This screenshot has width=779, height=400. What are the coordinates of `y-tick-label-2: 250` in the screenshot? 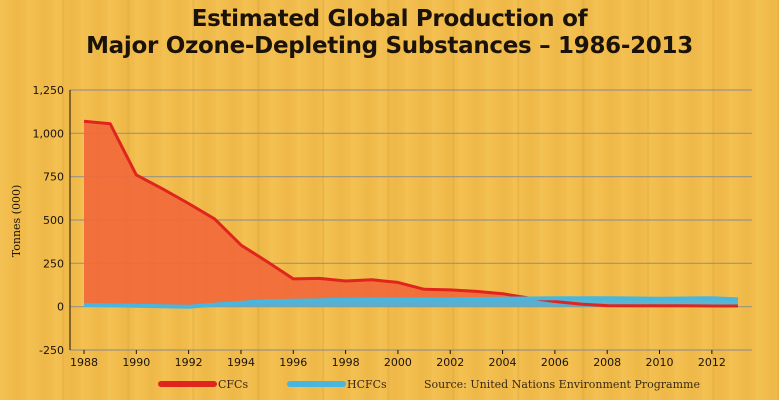 It's located at (53, 263).